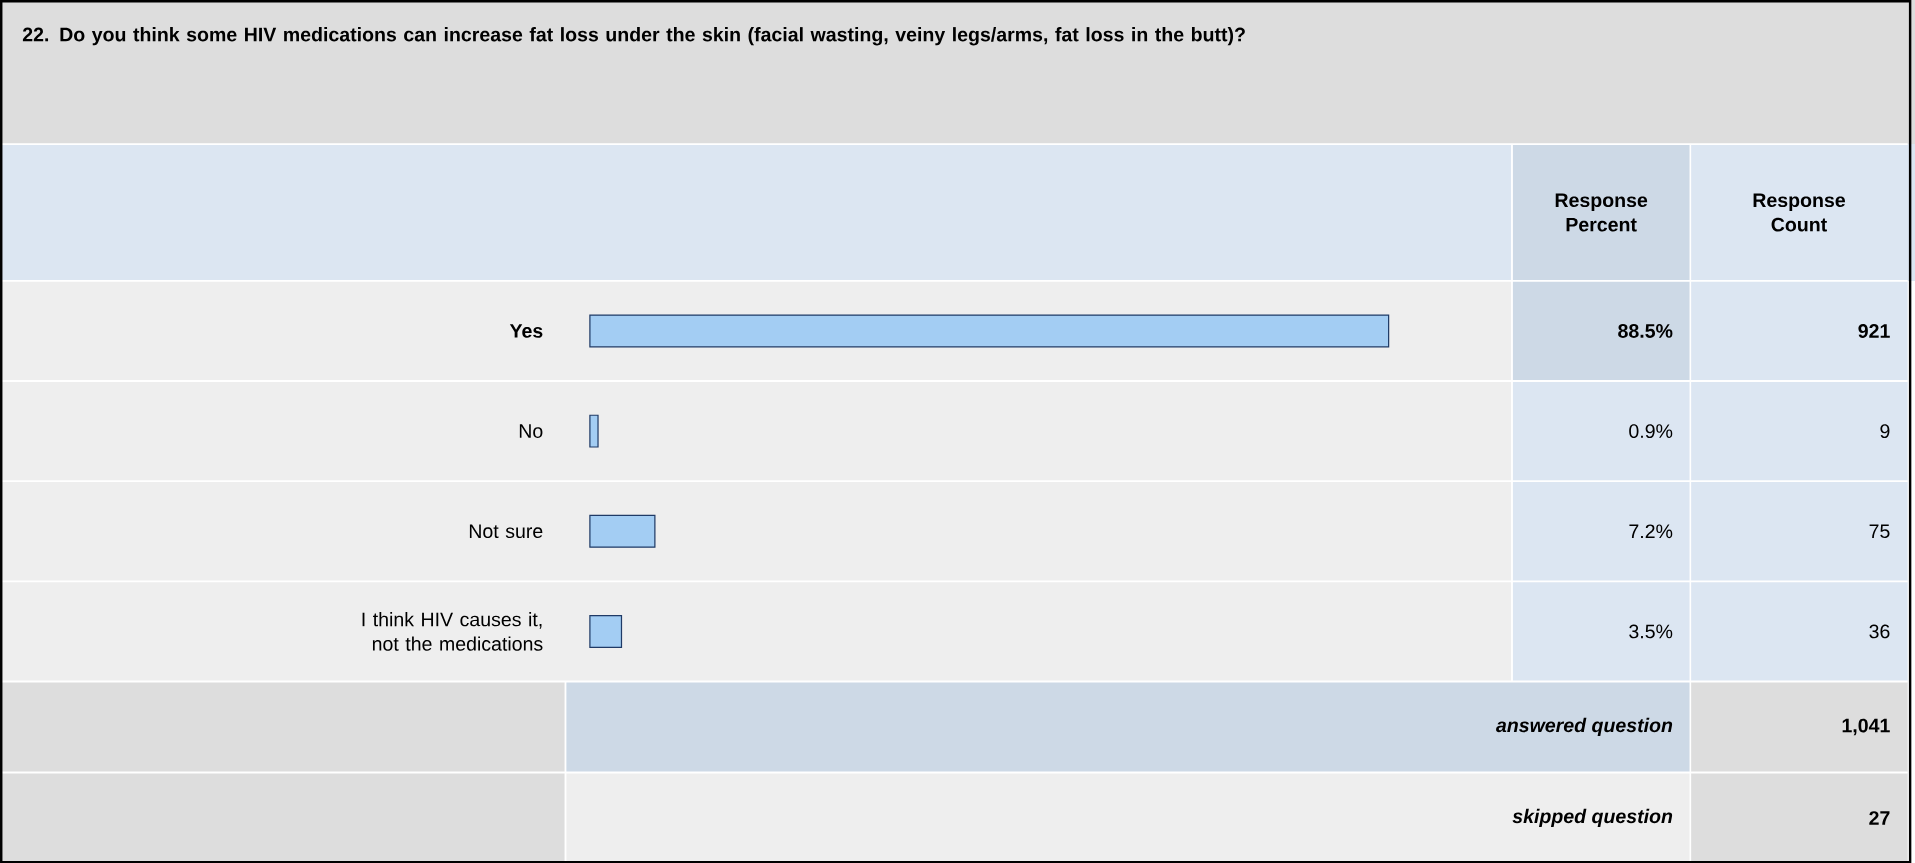  I want to click on text: Response Count, so click(1799, 212).